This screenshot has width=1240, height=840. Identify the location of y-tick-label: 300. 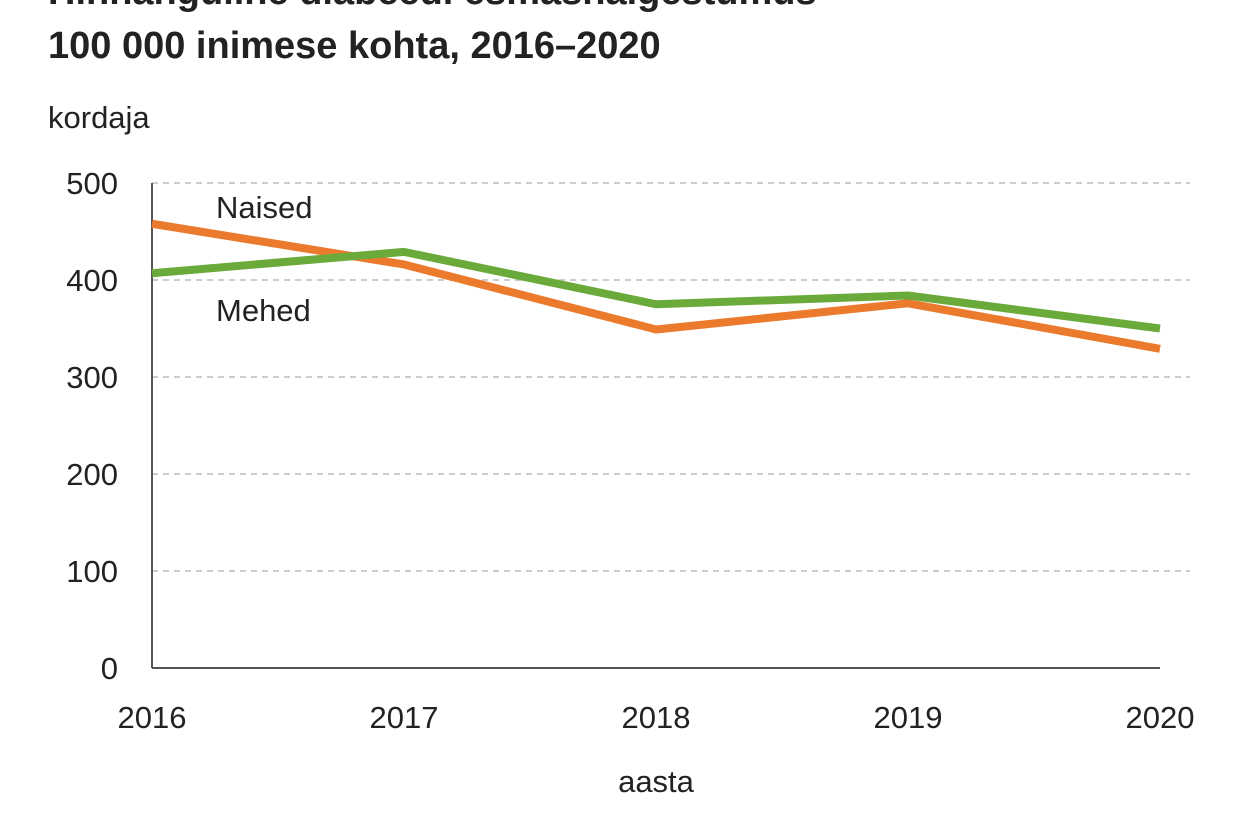
(92, 377).